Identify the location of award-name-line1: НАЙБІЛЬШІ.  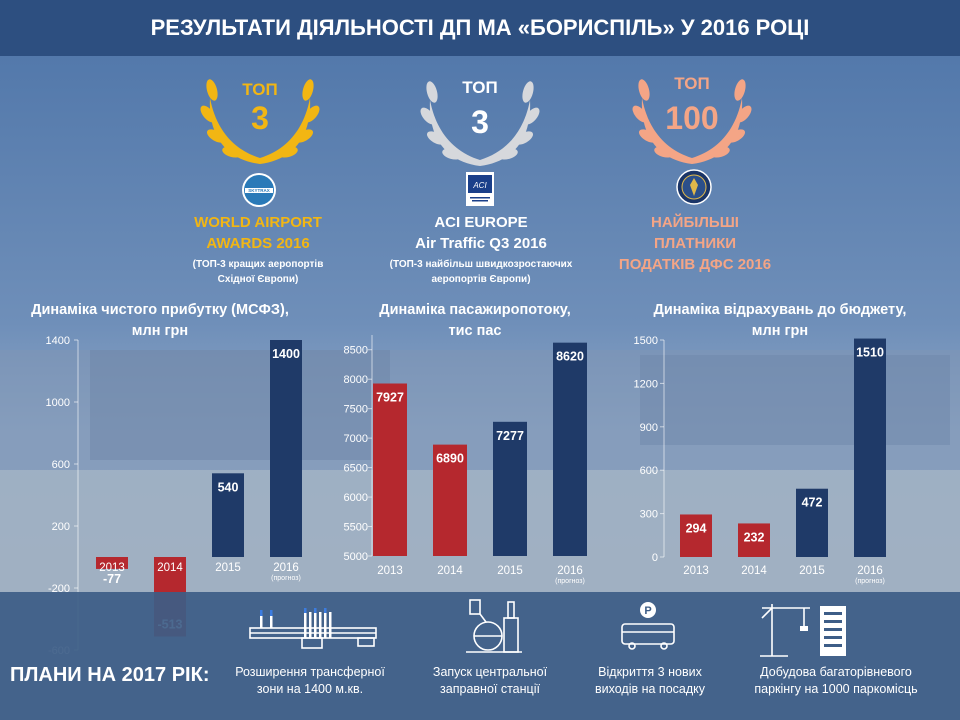
(695, 222).